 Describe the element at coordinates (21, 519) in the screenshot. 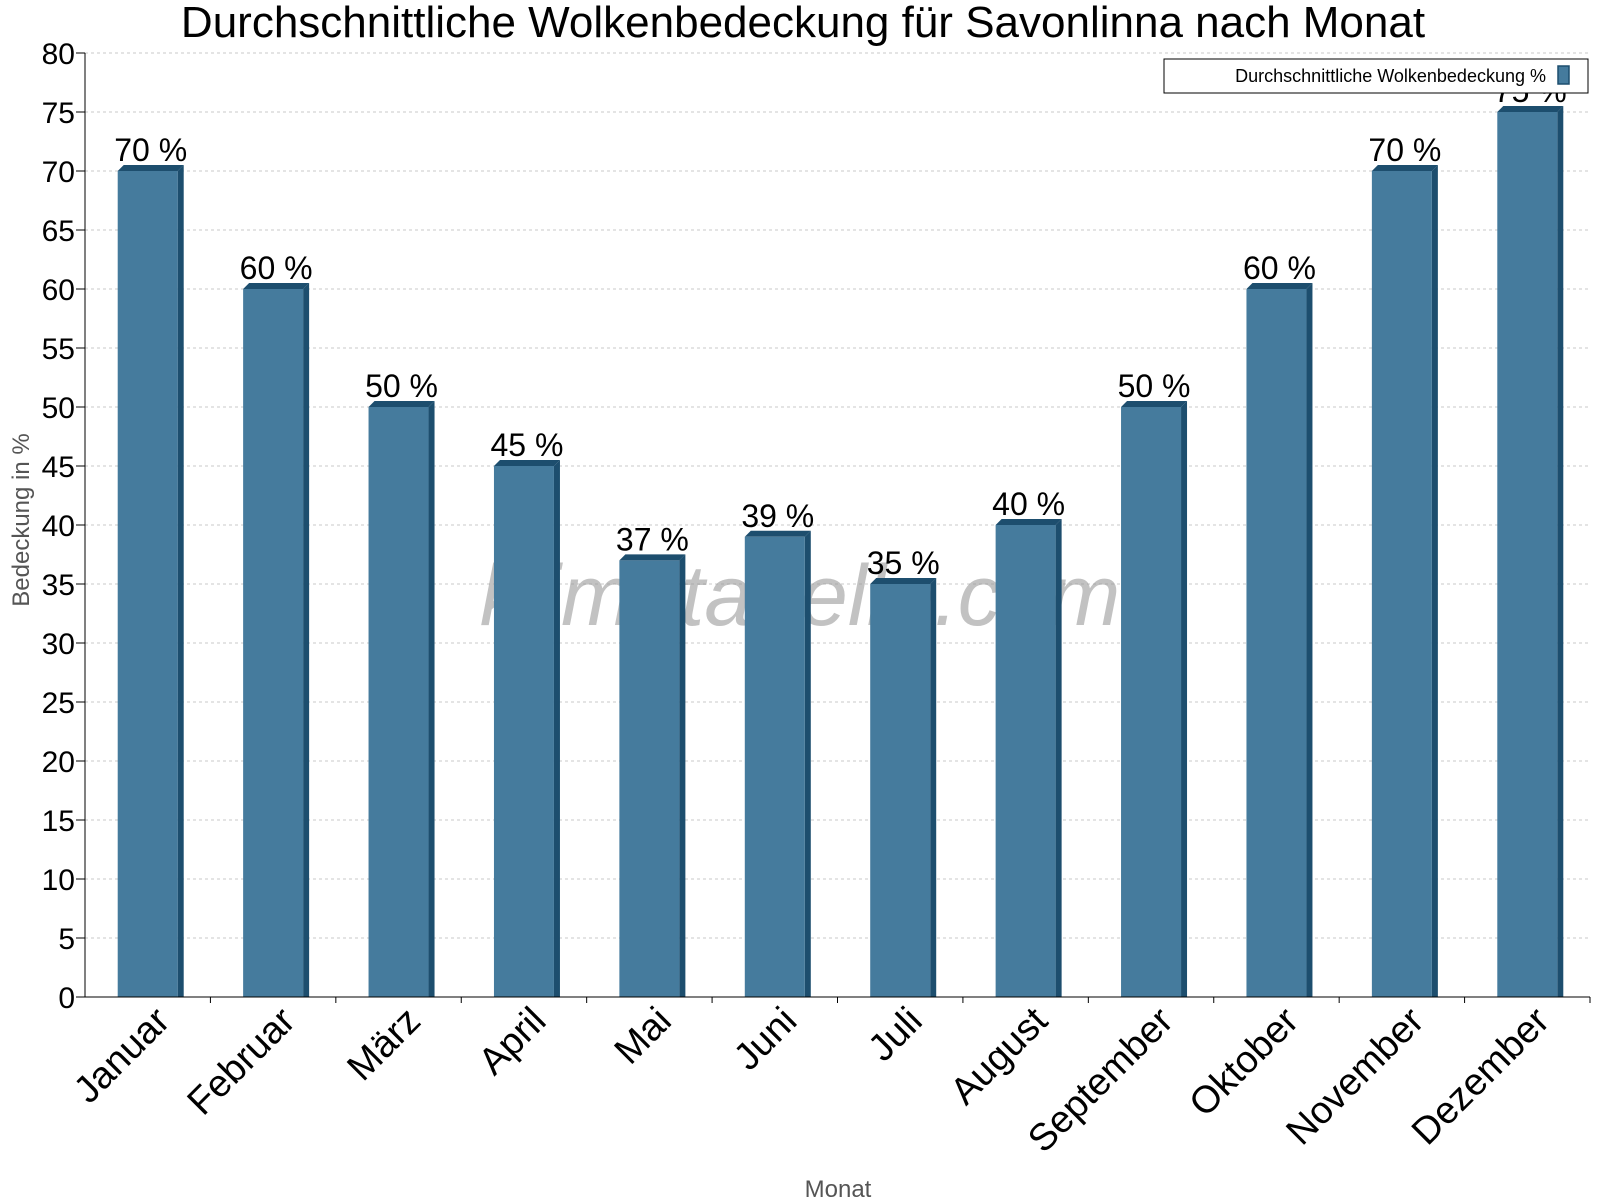

I see `y-axis-title: Bedeckung in %` at that location.